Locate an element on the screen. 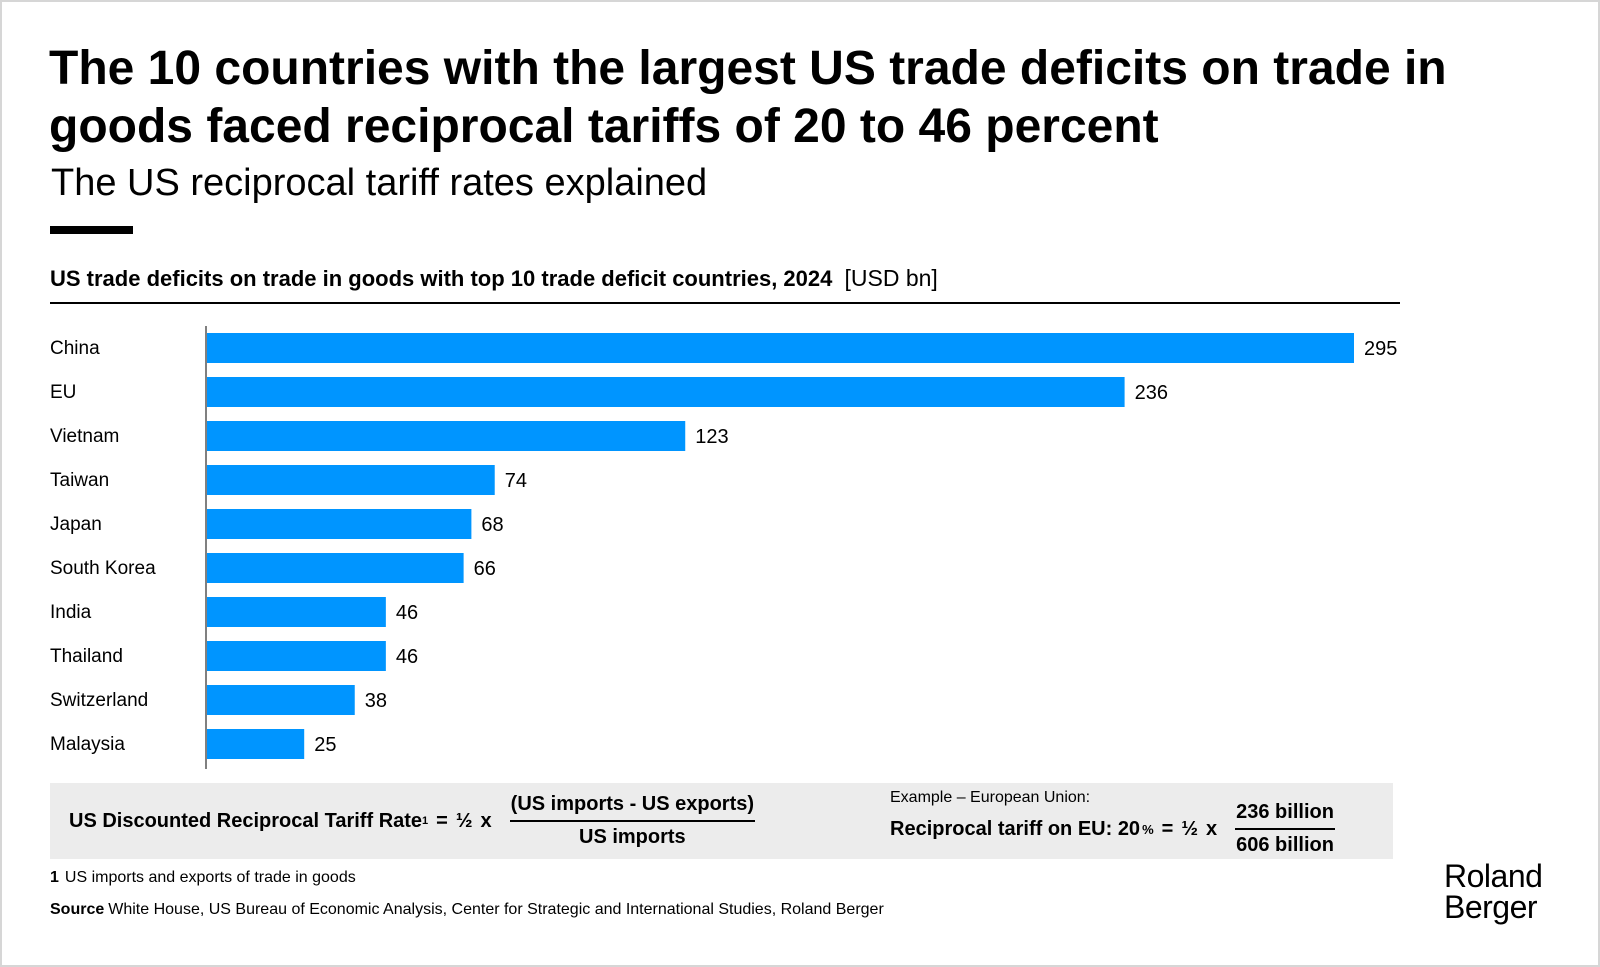  bar-vietnam is located at coordinates (446, 436).